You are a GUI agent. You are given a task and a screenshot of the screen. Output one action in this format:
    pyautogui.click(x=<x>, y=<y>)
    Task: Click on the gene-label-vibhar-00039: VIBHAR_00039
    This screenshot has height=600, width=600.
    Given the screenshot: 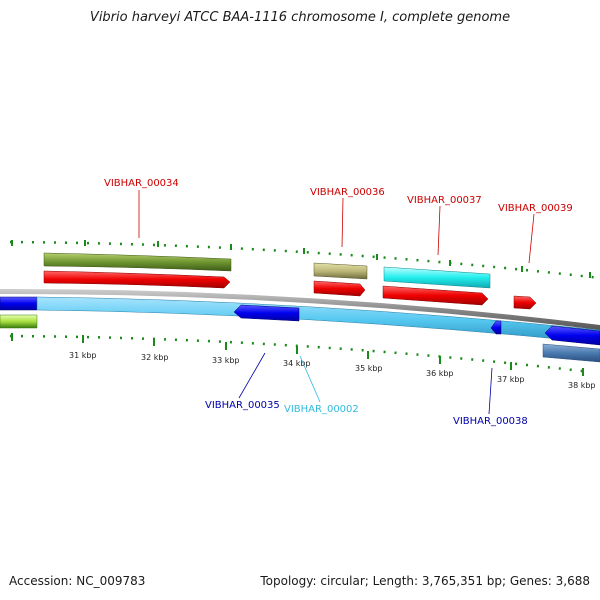 What is the action you would take?
    pyautogui.click(x=535, y=208)
    